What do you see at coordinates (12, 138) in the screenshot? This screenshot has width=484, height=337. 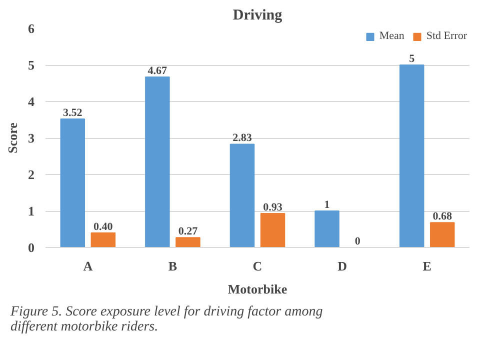 I see `y-axis-title: Score` at bounding box center [12, 138].